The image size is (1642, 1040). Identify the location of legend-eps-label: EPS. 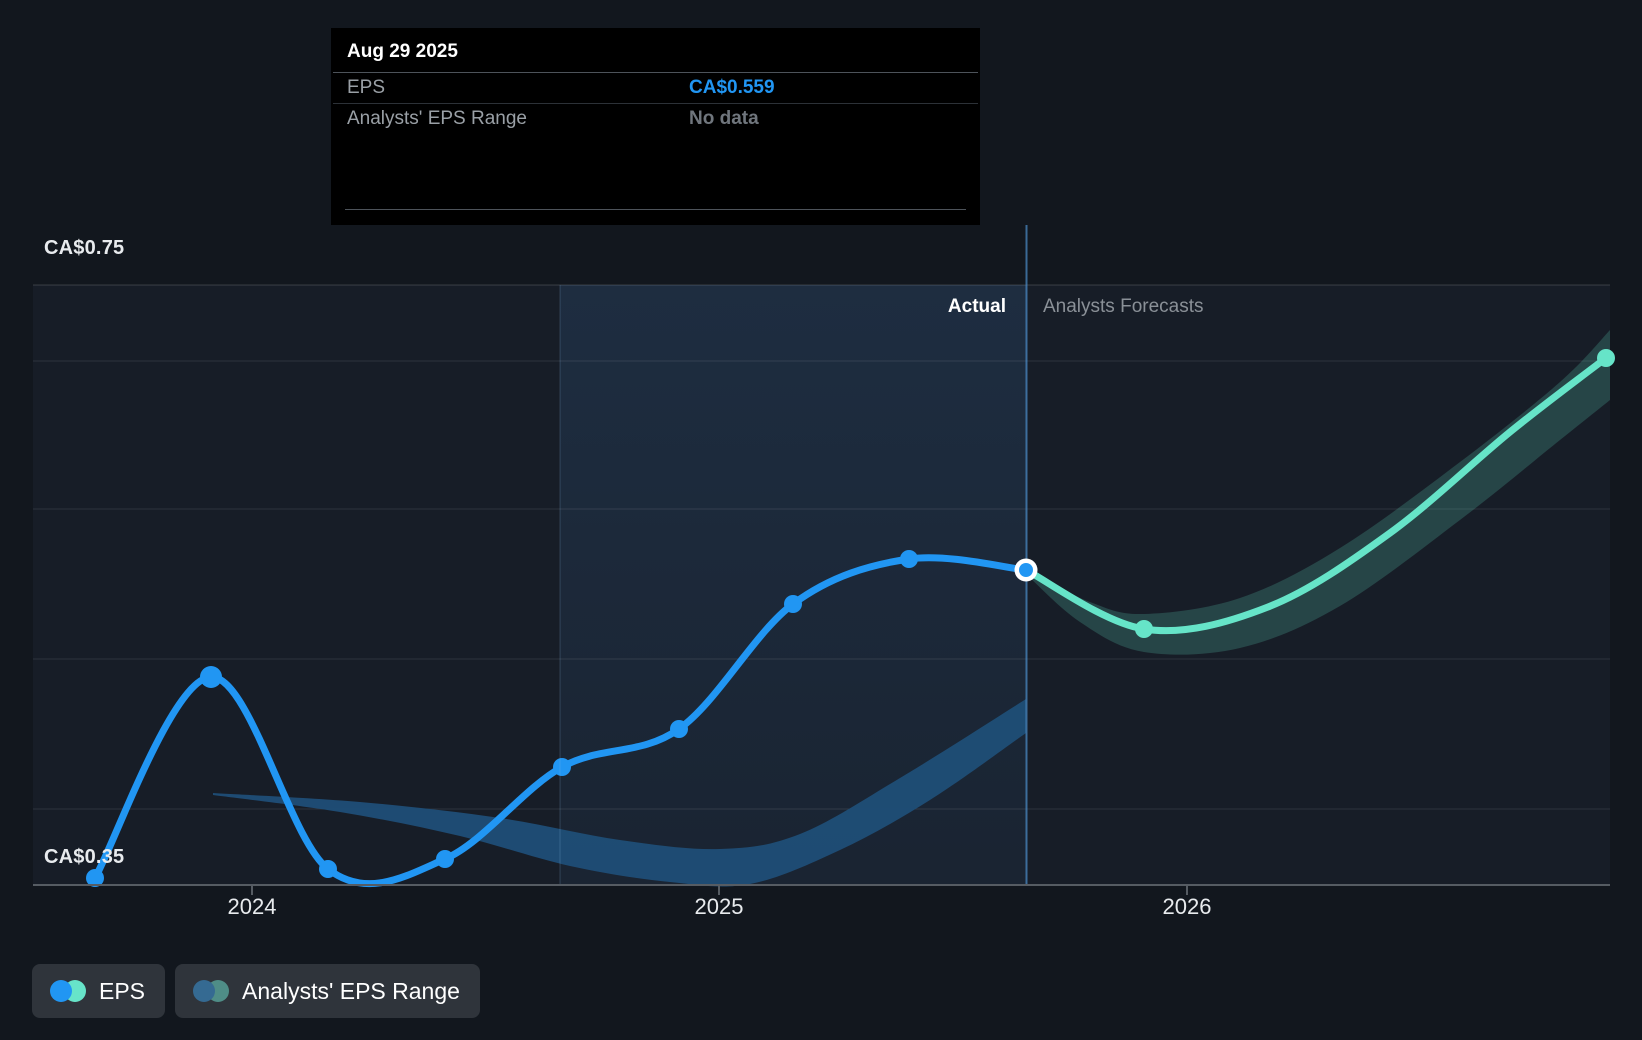
(122, 990).